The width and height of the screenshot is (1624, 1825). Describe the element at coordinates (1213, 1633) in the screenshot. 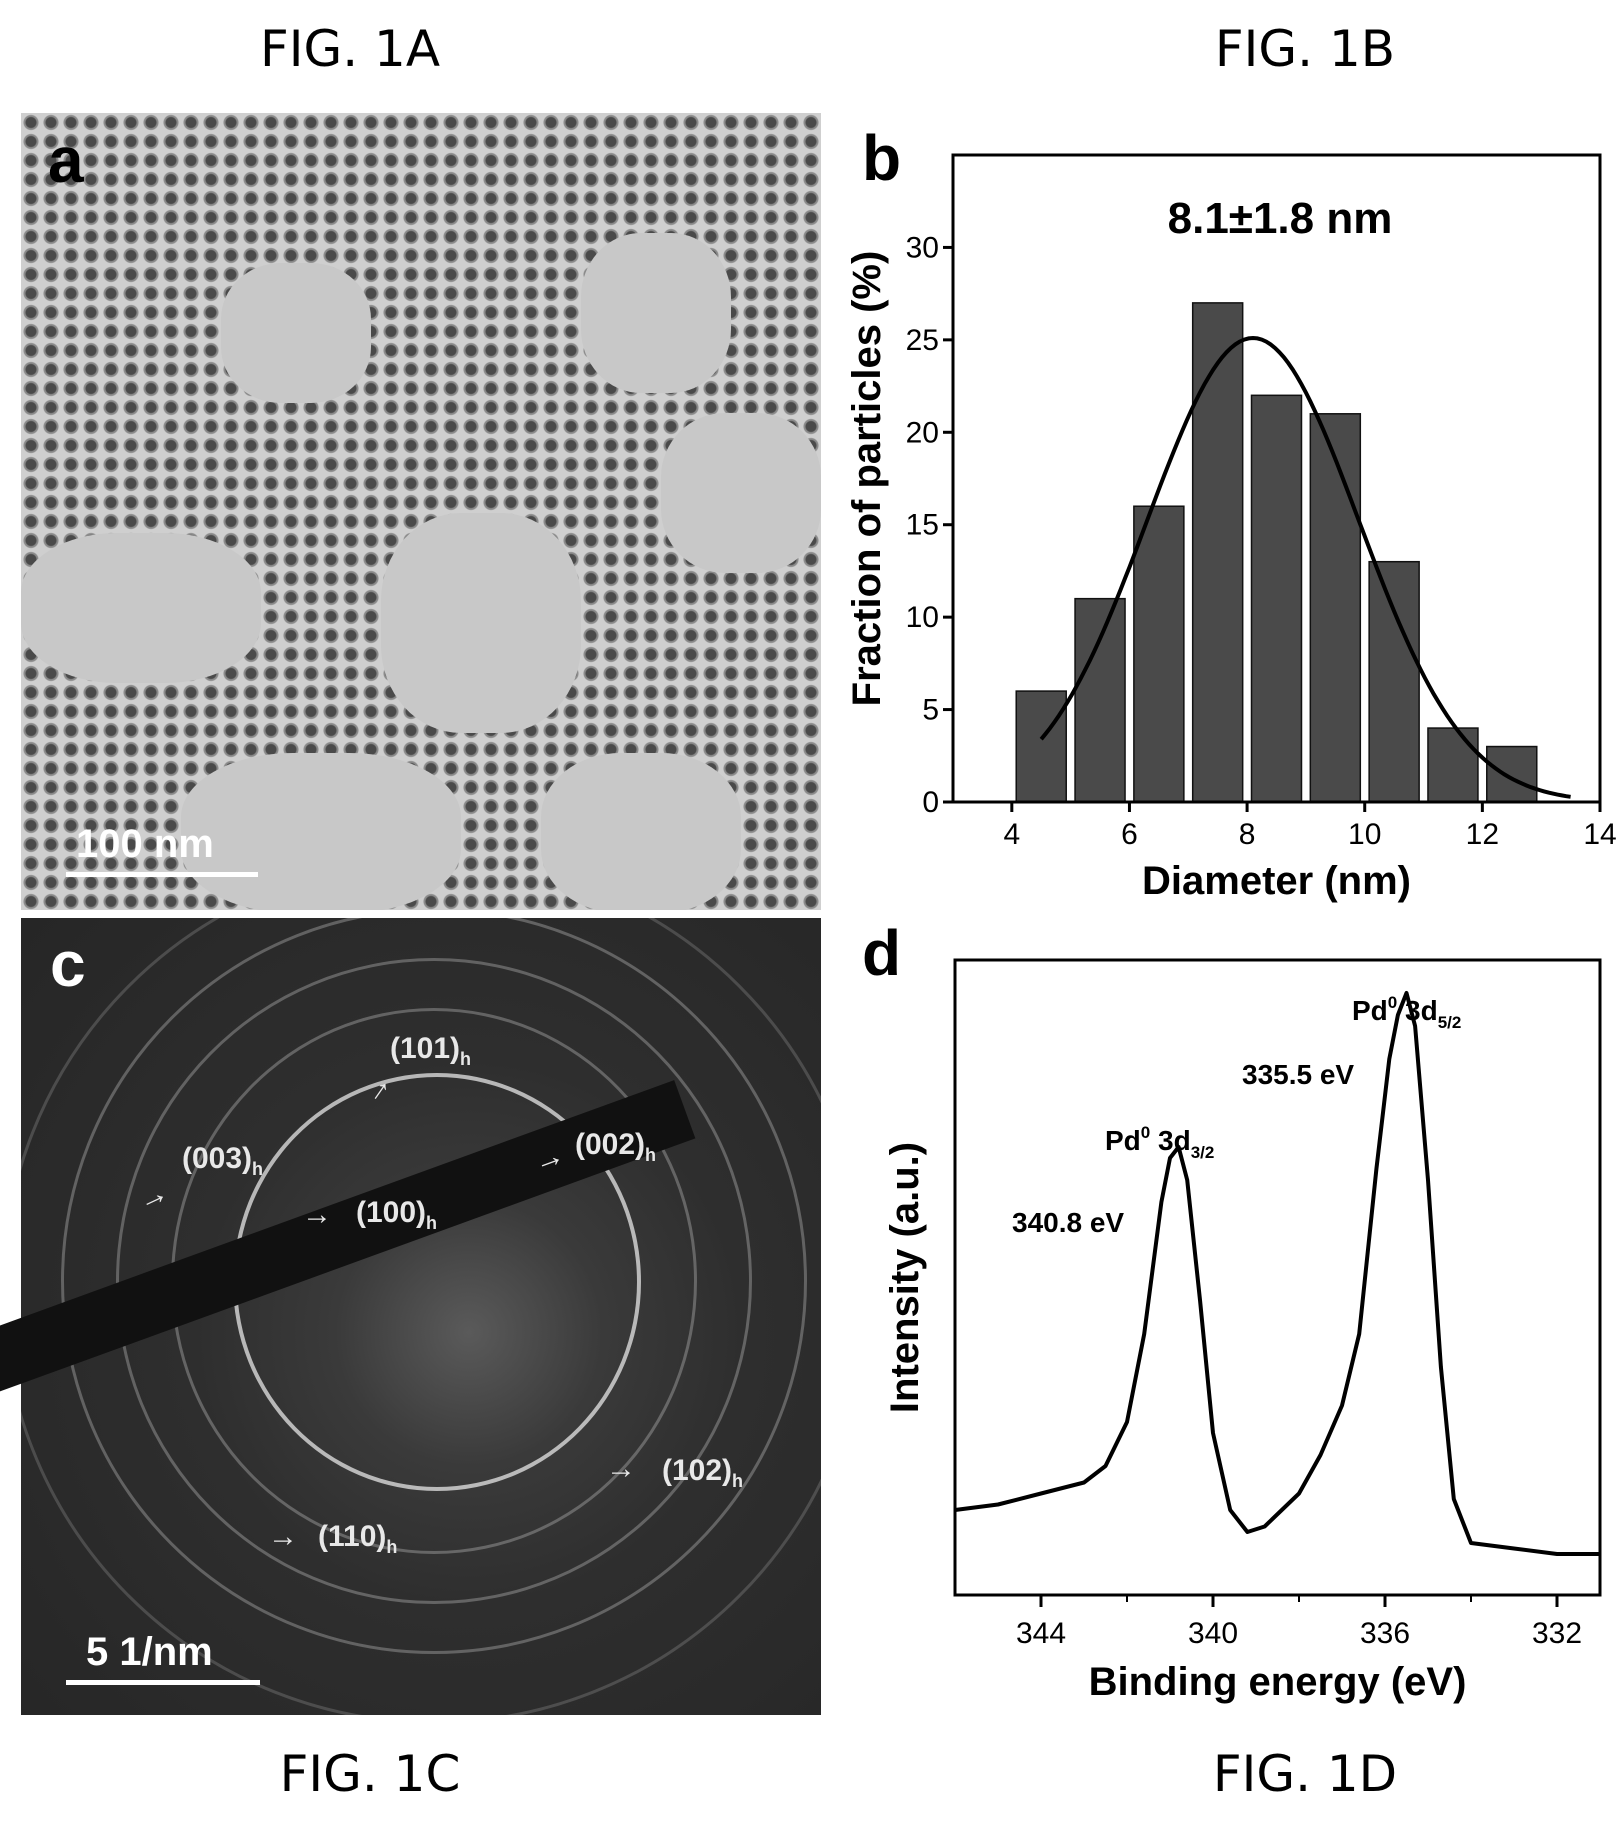

I see `x-tick-label: 340` at that location.